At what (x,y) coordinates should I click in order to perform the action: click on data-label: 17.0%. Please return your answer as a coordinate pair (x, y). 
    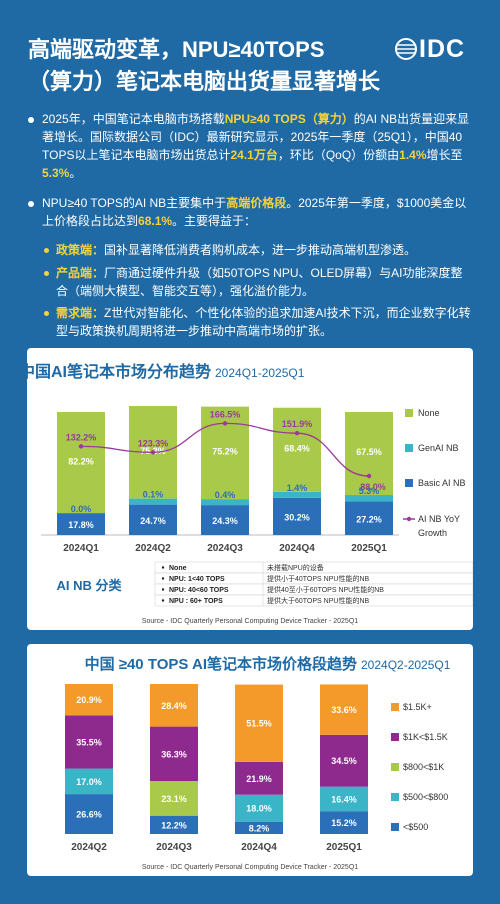
    Looking at the image, I should click on (89, 782).